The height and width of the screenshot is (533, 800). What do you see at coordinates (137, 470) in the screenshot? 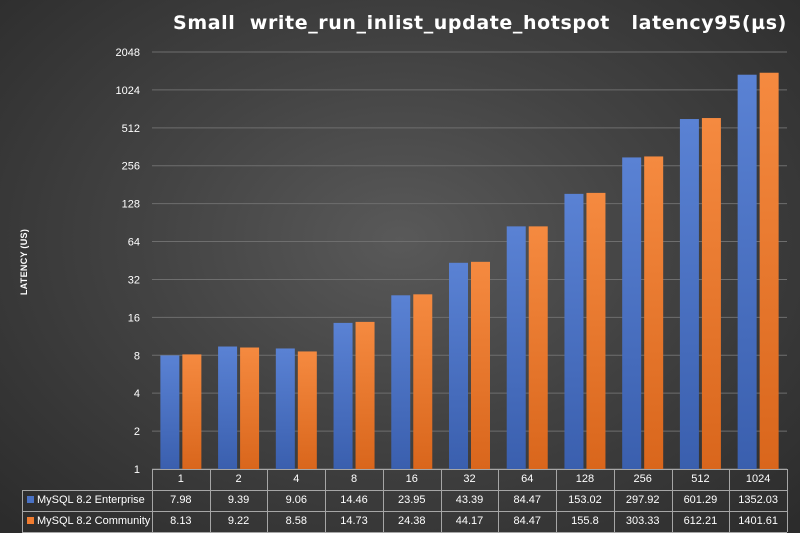
I see `y-tick-label: 1` at bounding box center [137, 470].